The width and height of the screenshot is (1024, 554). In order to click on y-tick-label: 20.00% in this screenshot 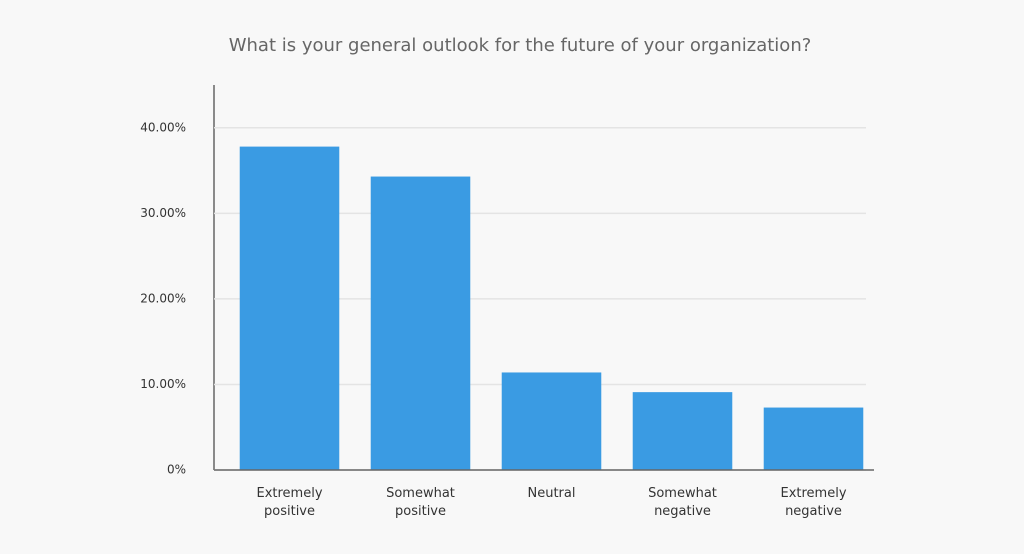, I will do `click(163, 298)`.